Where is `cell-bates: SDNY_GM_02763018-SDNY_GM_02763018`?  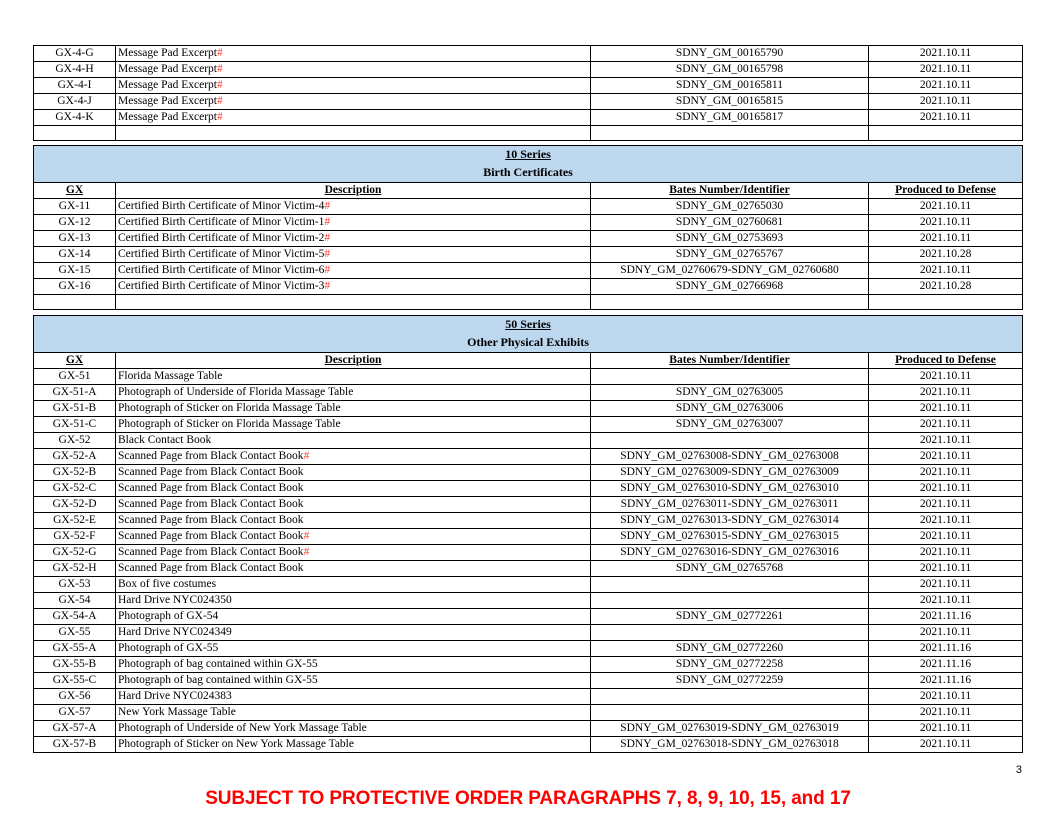
cell-bates: SDNY_GM_02763018-SDNY_GM_02763018 is located at coordinates (729, 744).